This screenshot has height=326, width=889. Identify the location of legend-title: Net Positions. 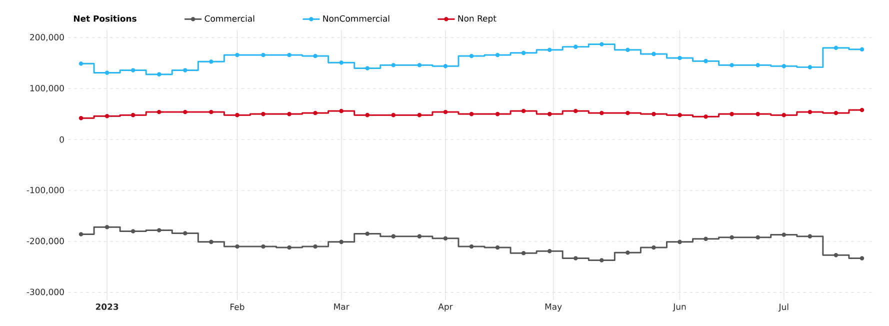
(105, 18).